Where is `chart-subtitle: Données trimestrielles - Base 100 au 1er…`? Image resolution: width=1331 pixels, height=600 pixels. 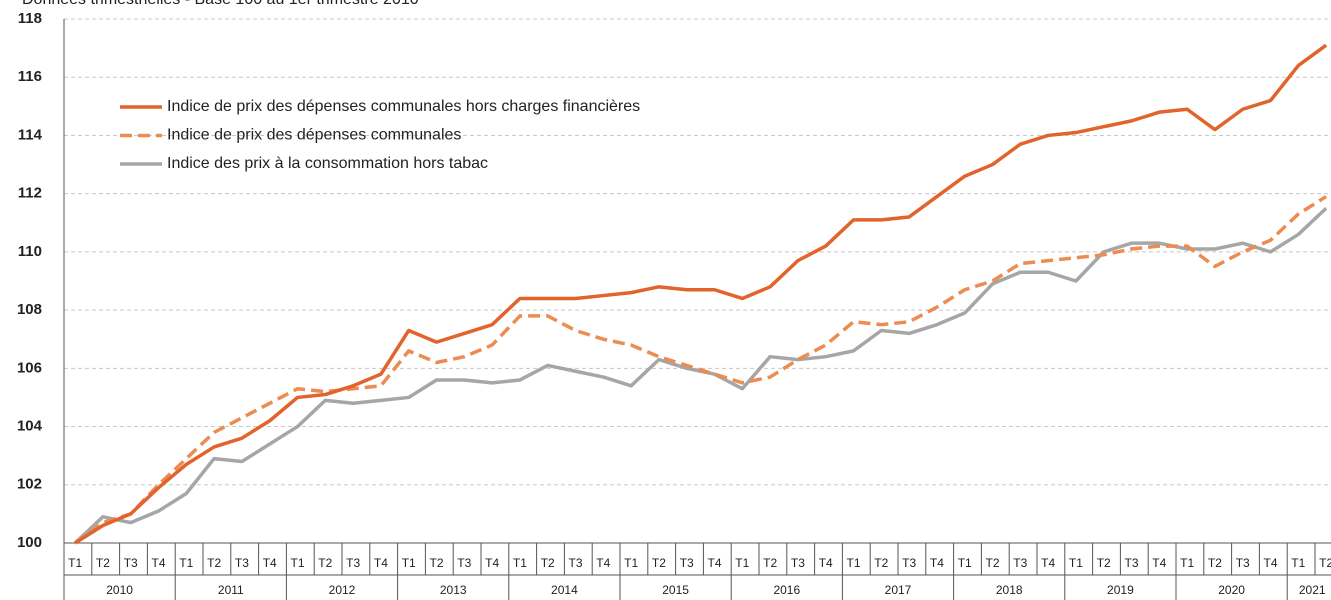 chart-subtitle: Données trimestrielles - Base 100 au 1er… is located at coordinates (220, 4).